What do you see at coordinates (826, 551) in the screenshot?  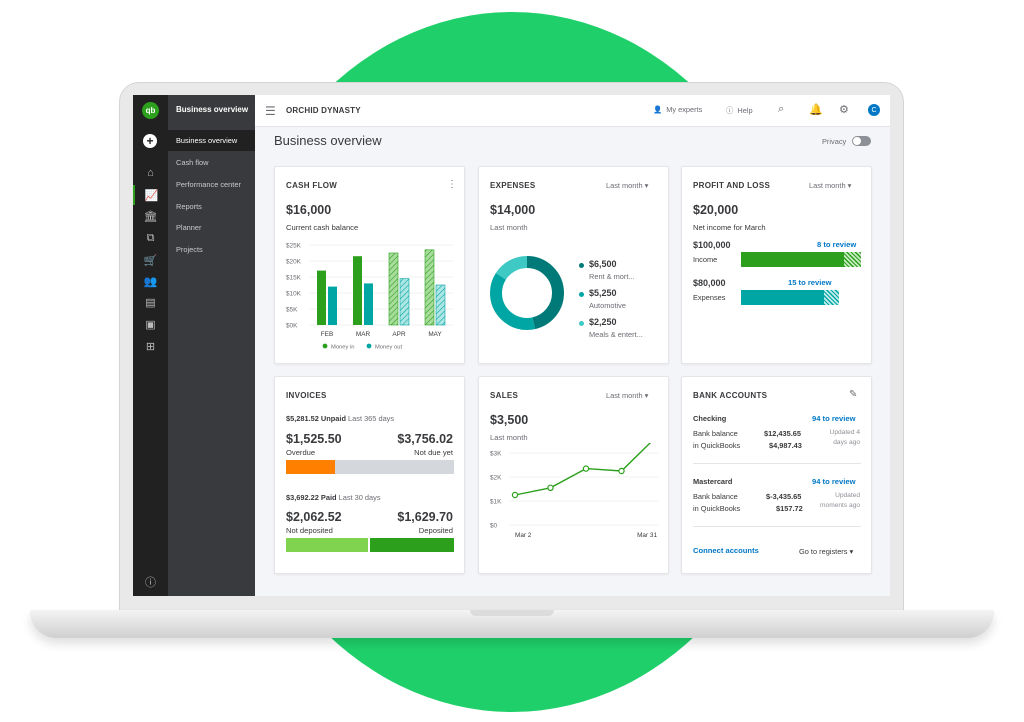 I see `go-to-registers-dropdown: Go to registers ▾` at bounding box center [826, 551].